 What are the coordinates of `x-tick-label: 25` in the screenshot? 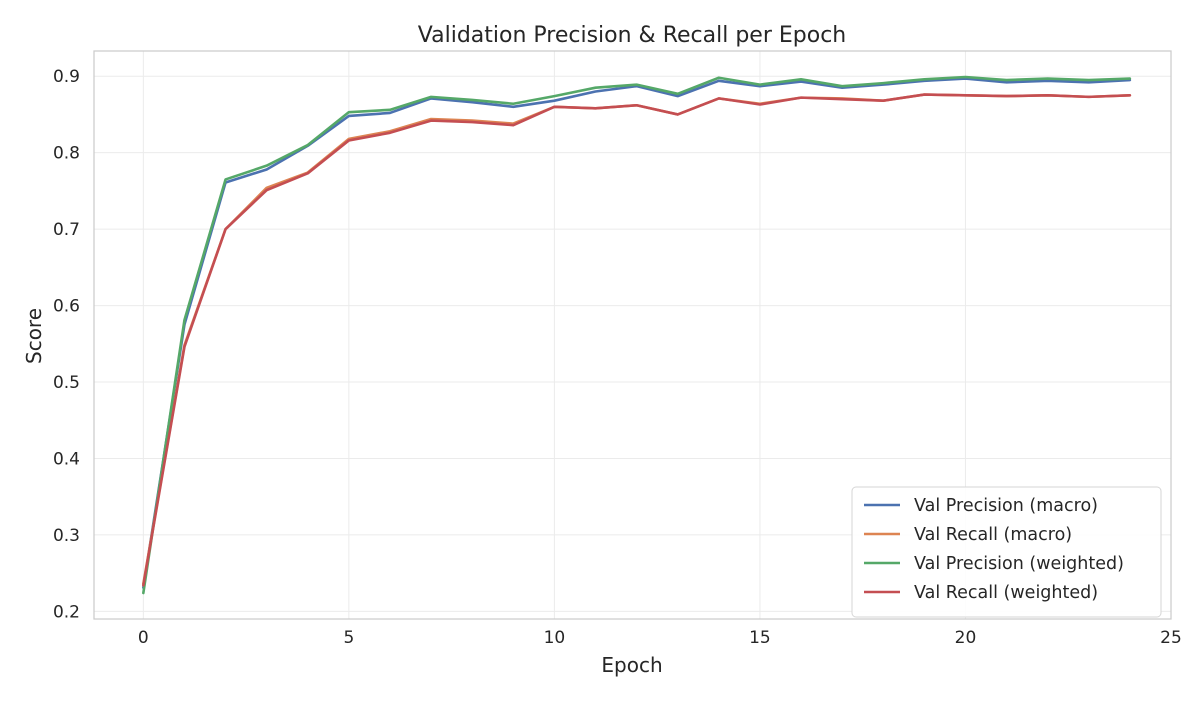 It's located at (1171, 638).